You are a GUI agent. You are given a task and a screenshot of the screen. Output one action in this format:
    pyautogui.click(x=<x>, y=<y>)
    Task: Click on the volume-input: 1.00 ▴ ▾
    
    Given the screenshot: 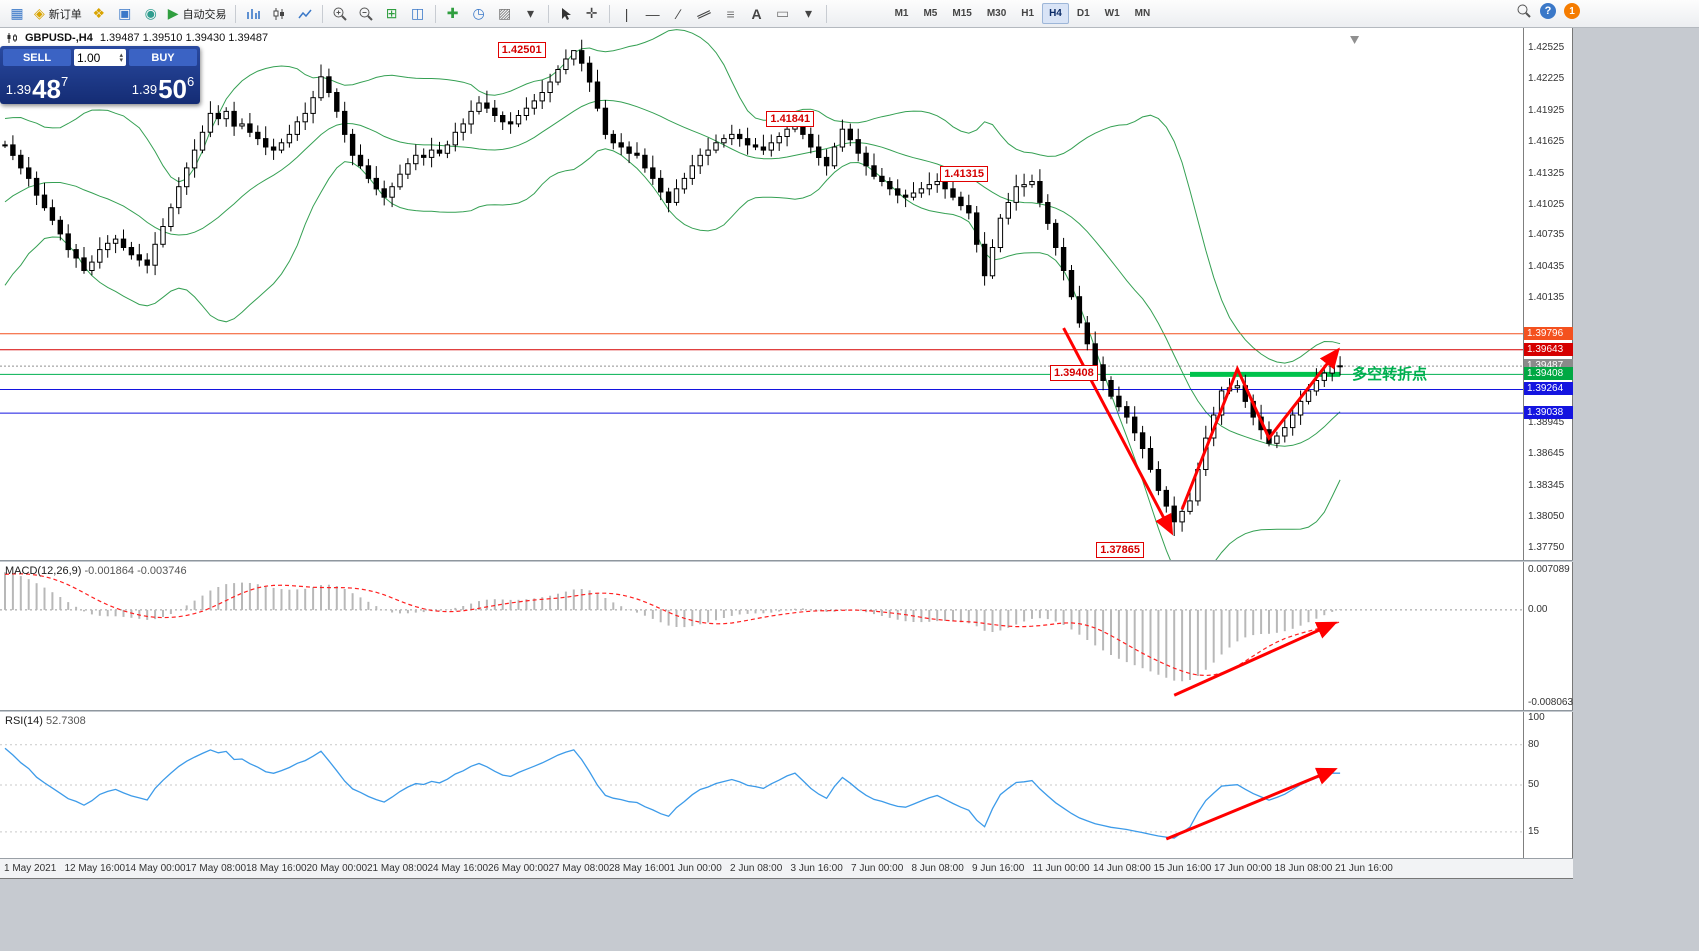 What is the action you would take?
    pyautogui.click(x=100, y=57)
    